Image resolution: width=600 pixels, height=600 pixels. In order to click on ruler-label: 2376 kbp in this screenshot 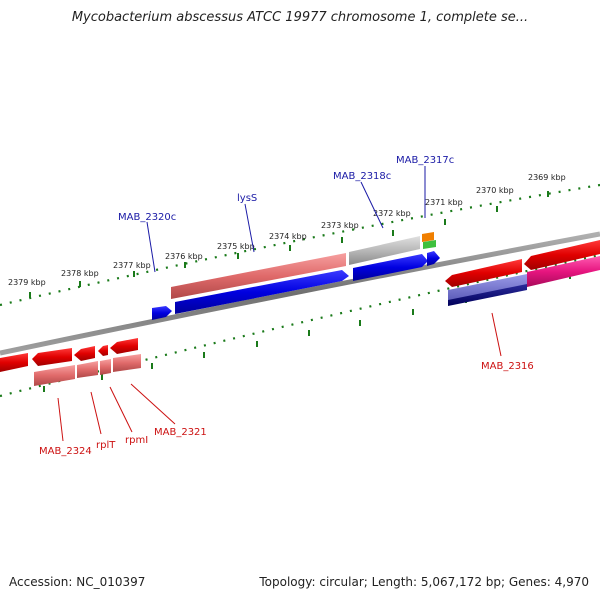, I will do `click(184, 256)`.